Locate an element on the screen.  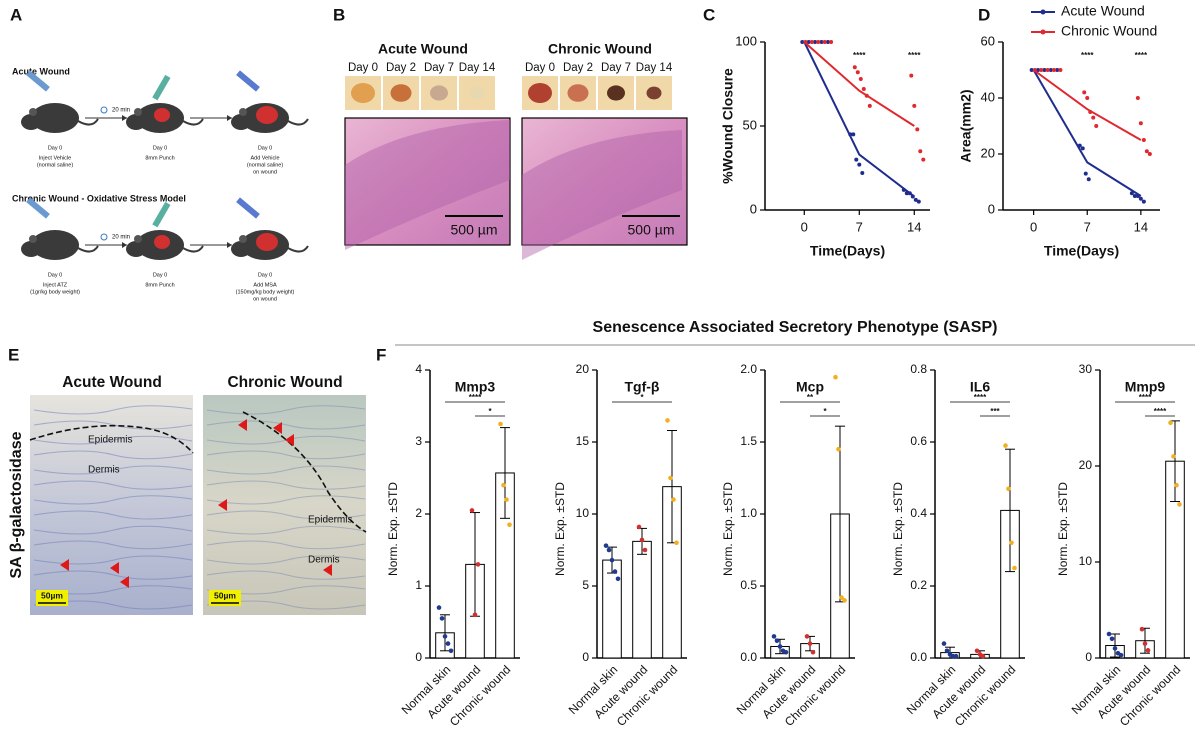
significance: *** is located at coordinates (995, 411).